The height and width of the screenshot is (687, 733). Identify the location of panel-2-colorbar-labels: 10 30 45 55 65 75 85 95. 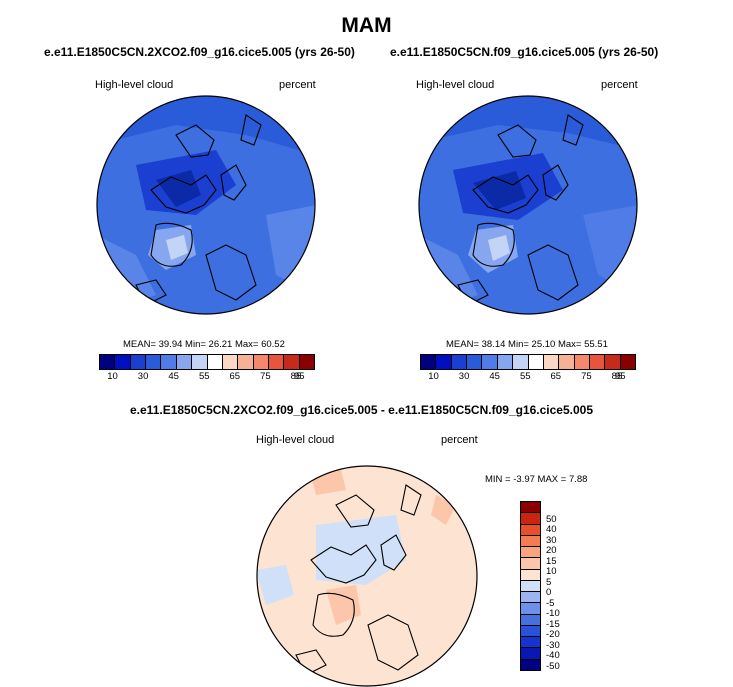
(530, 377).